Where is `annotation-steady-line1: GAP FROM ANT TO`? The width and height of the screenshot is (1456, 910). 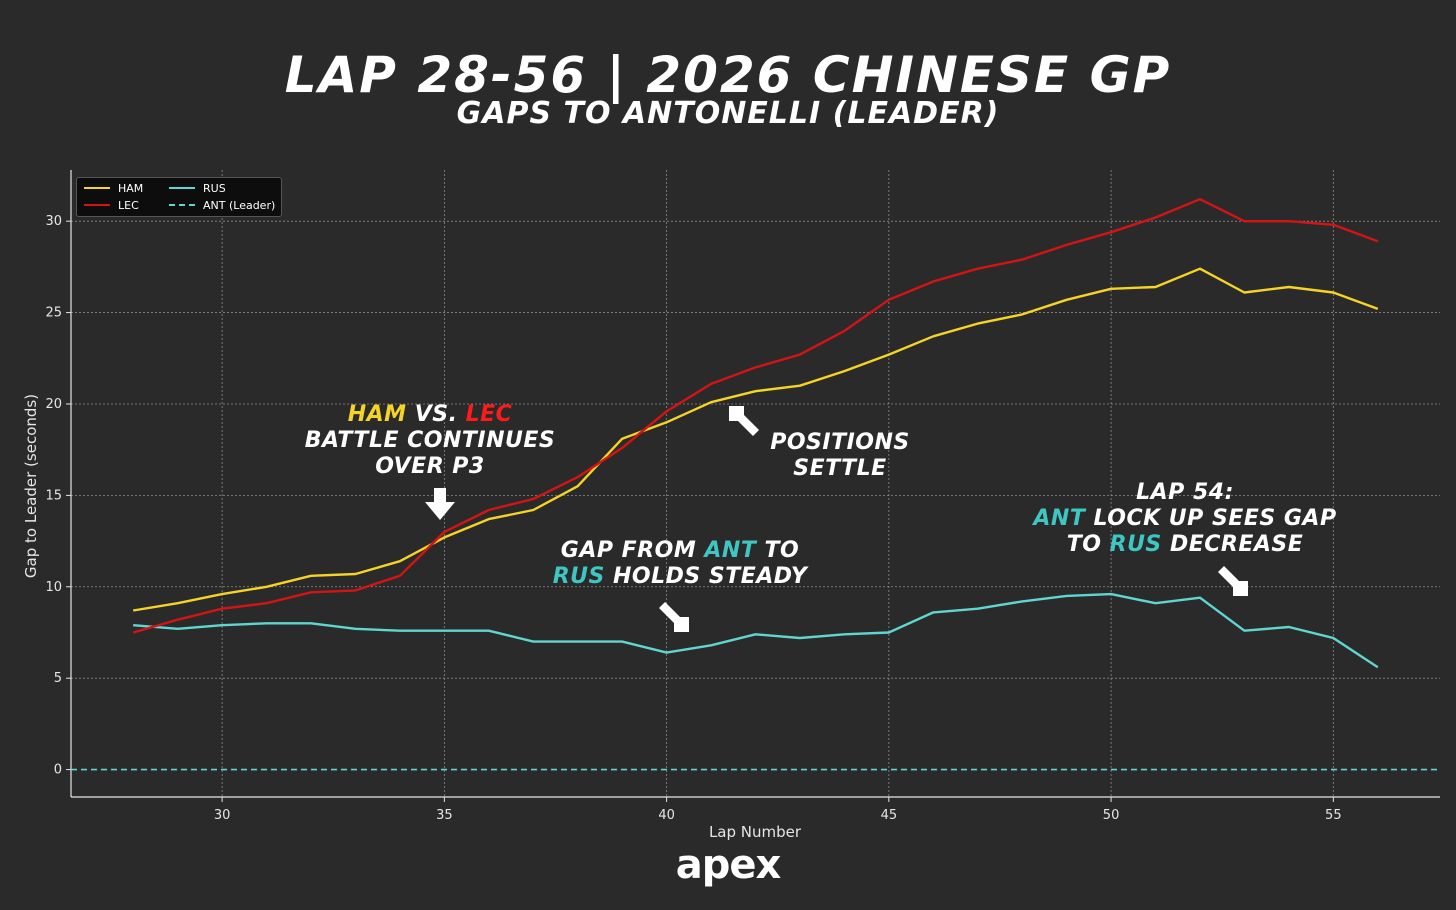
annotation-steady-line1: GAP FROM ANT TO is located at coordinates (680, 551).